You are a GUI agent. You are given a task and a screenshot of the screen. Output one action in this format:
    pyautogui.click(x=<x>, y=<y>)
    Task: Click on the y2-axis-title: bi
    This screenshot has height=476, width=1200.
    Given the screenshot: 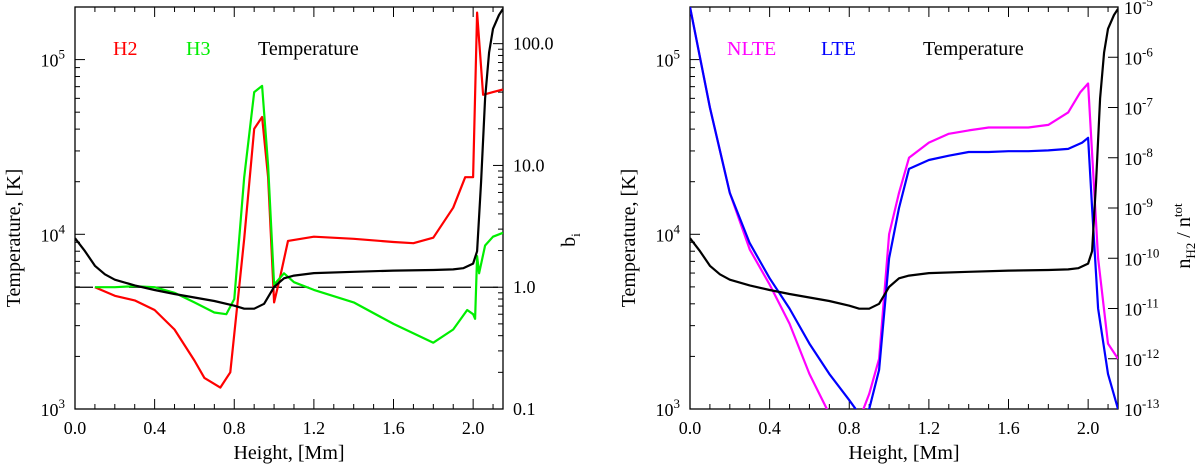 What is the action you would take?
    pyautogui.click(x=570, y=240)
    